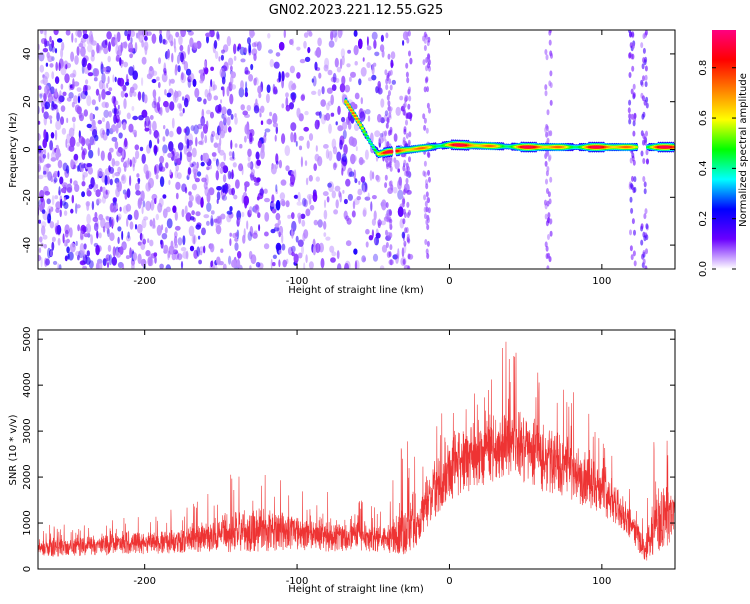 Image resolution: width=750 pixels, height=604 pixels. I want to click on y-tick-label: -20, so click(27, 197).